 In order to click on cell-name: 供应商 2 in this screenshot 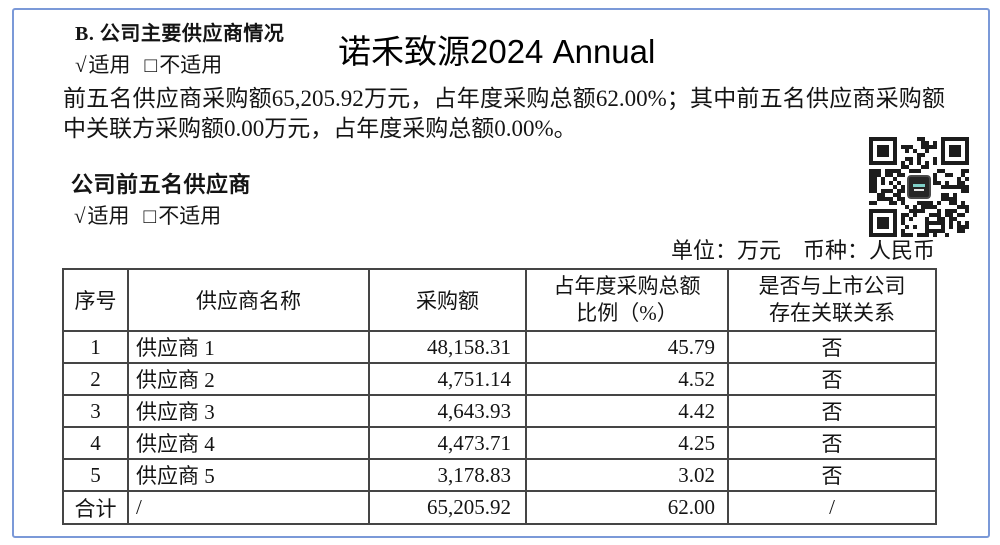, I will do `click(248, 379)`.